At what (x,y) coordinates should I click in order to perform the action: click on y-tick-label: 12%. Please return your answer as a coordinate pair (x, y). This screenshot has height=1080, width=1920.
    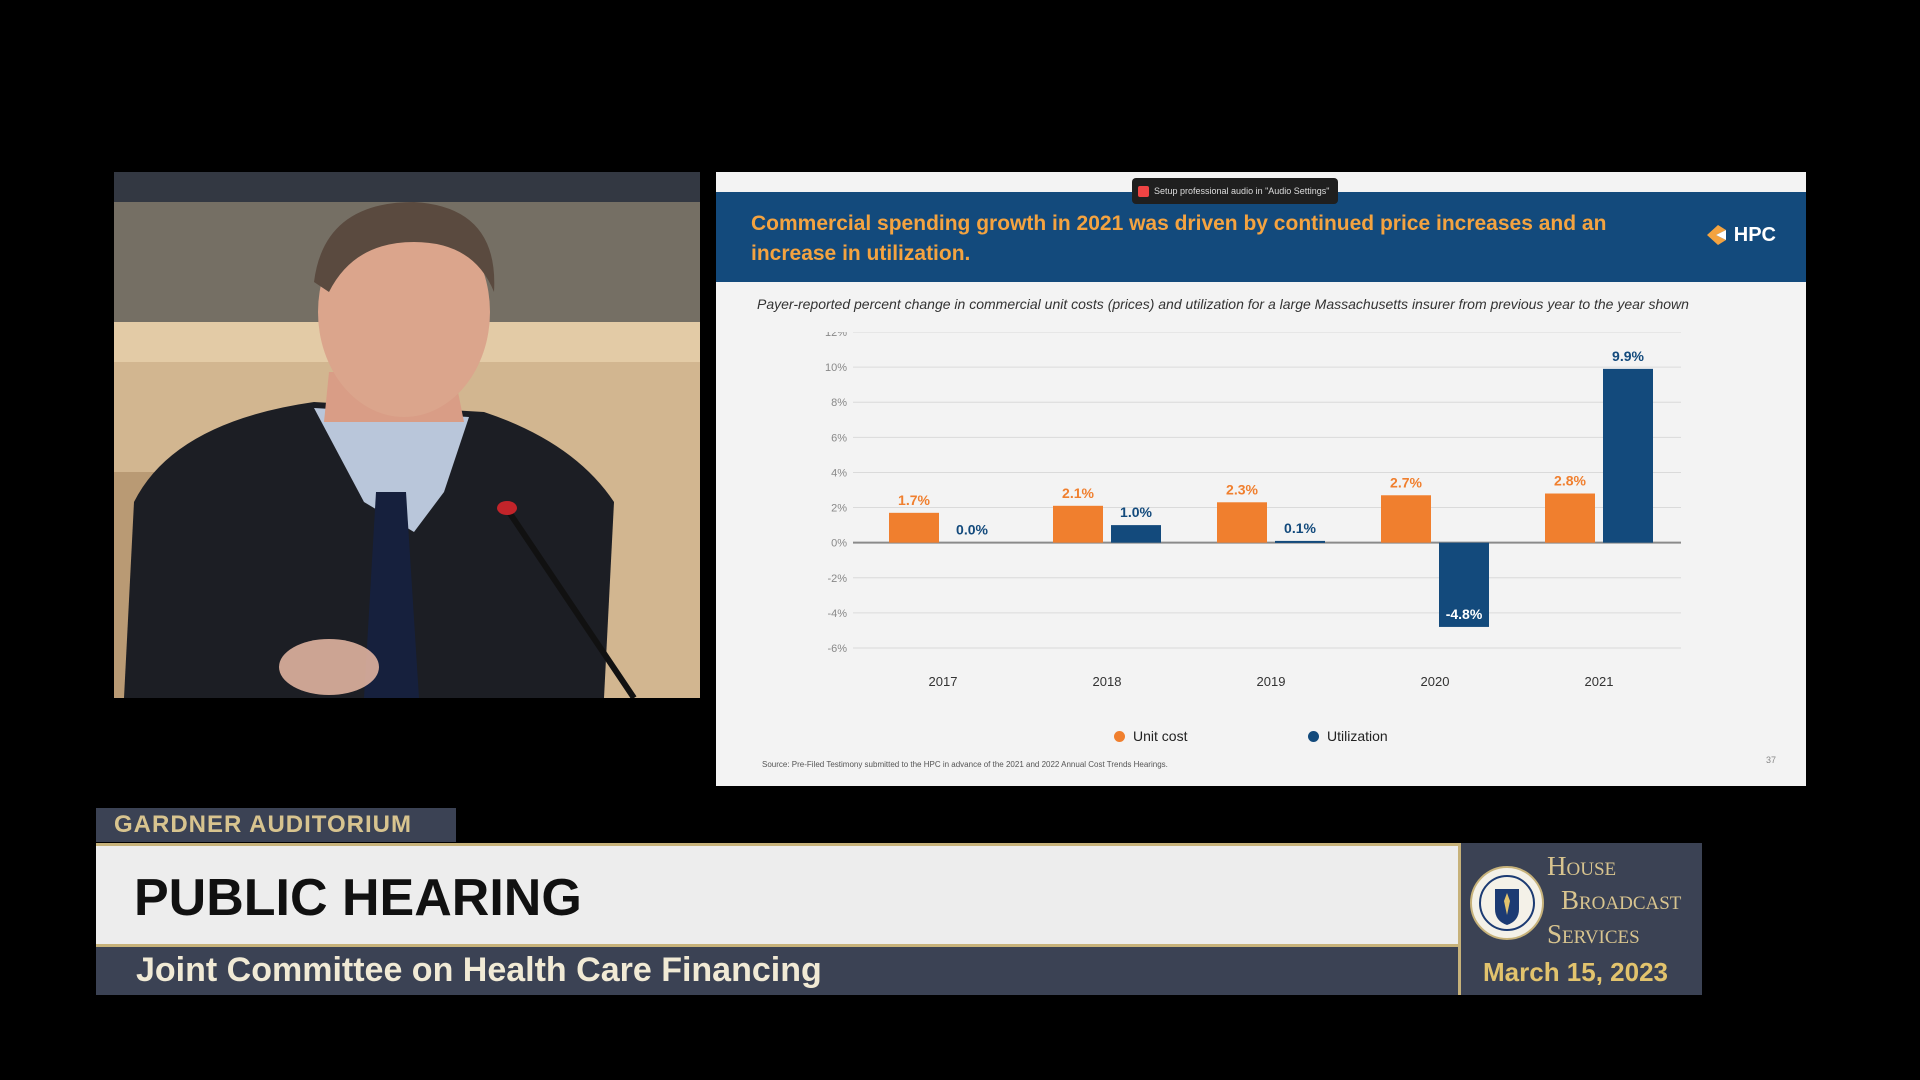
    Looking at the image, I should click on (836, 335).